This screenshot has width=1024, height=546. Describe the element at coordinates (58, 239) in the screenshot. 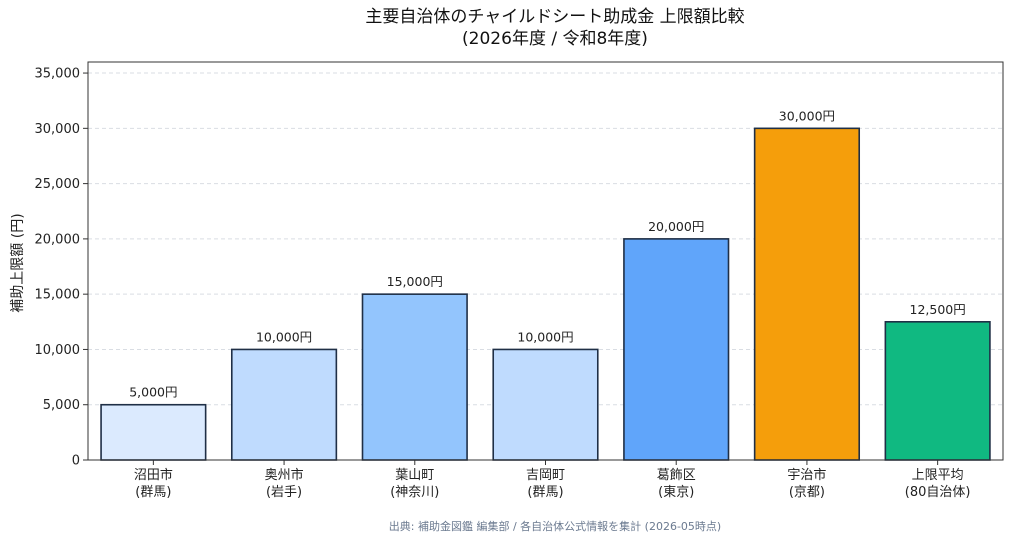

I see `y-tick-label: 20,000` at that location.